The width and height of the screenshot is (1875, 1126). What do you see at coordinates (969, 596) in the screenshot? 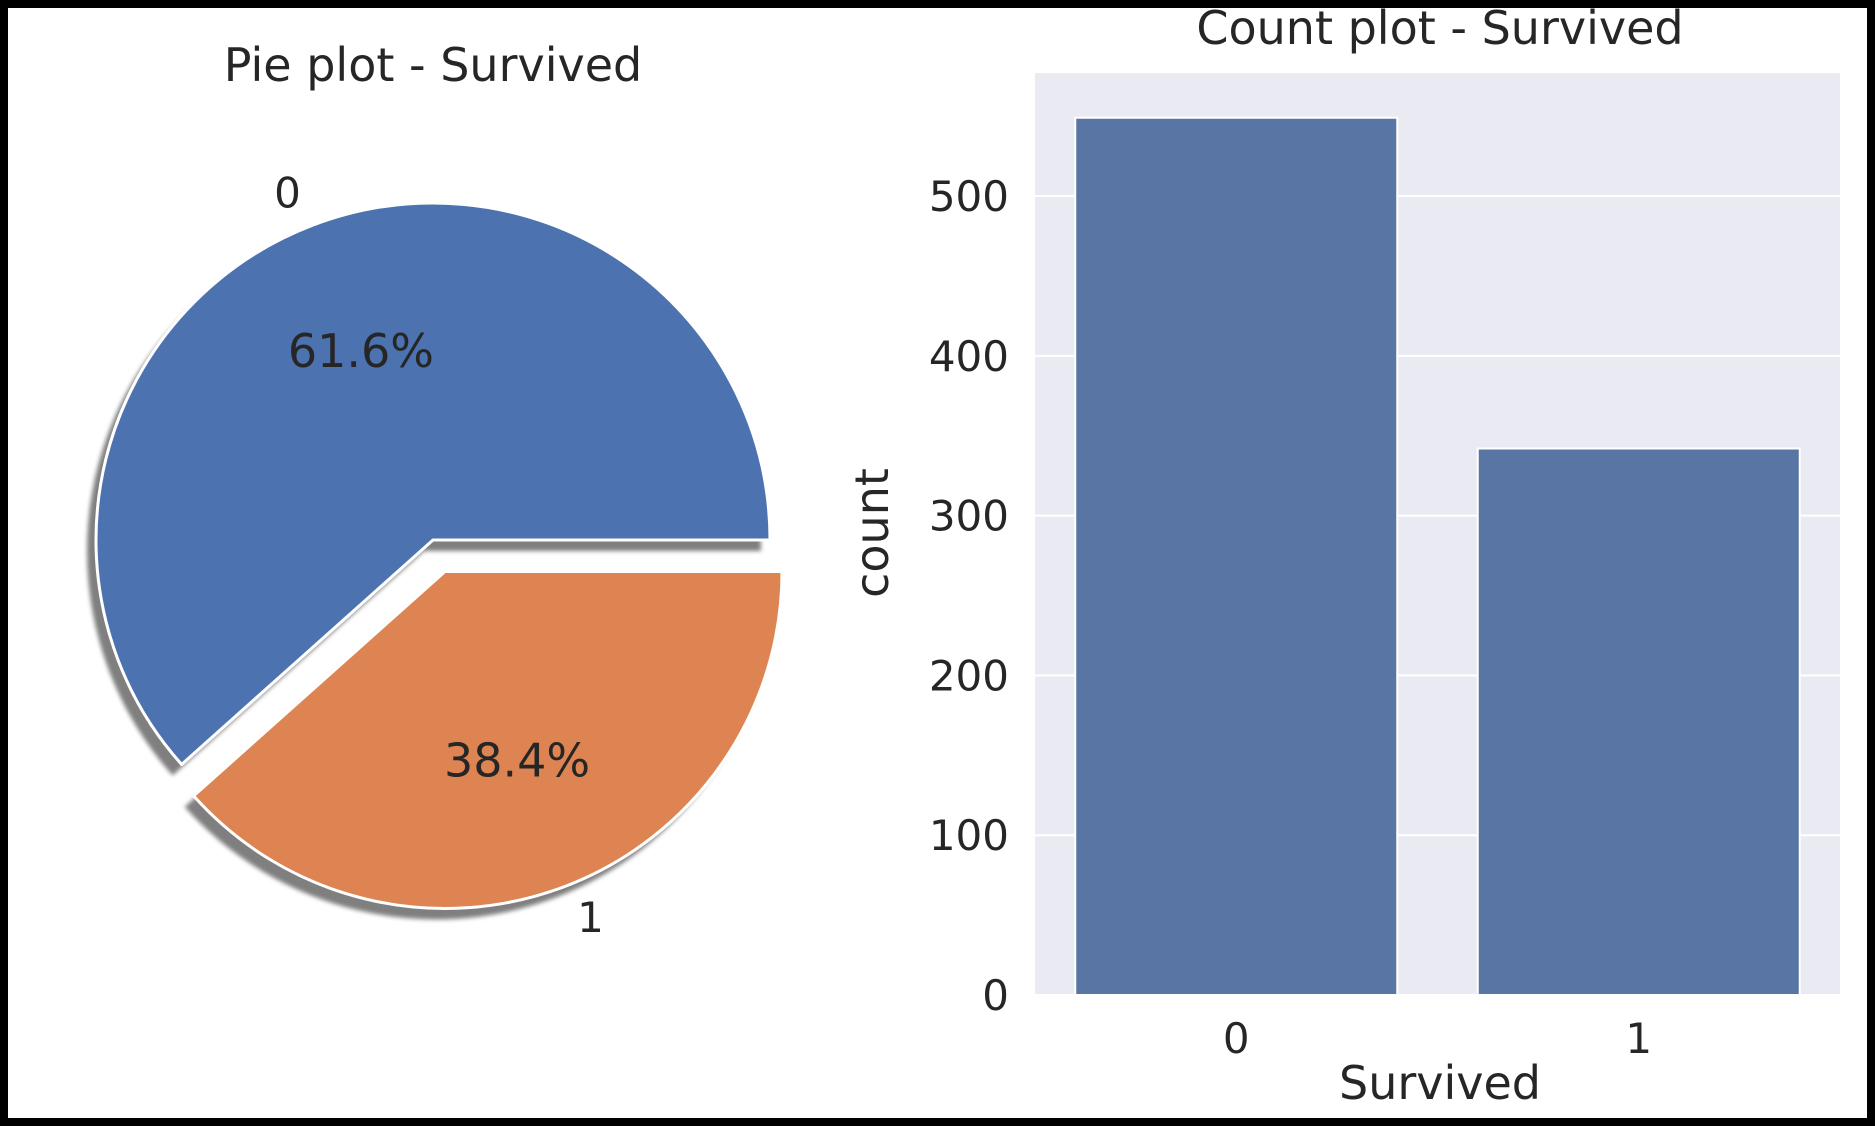
I see `y-tick-labels: 0 100 200 300 400 500` at bounding box center [969, 596].